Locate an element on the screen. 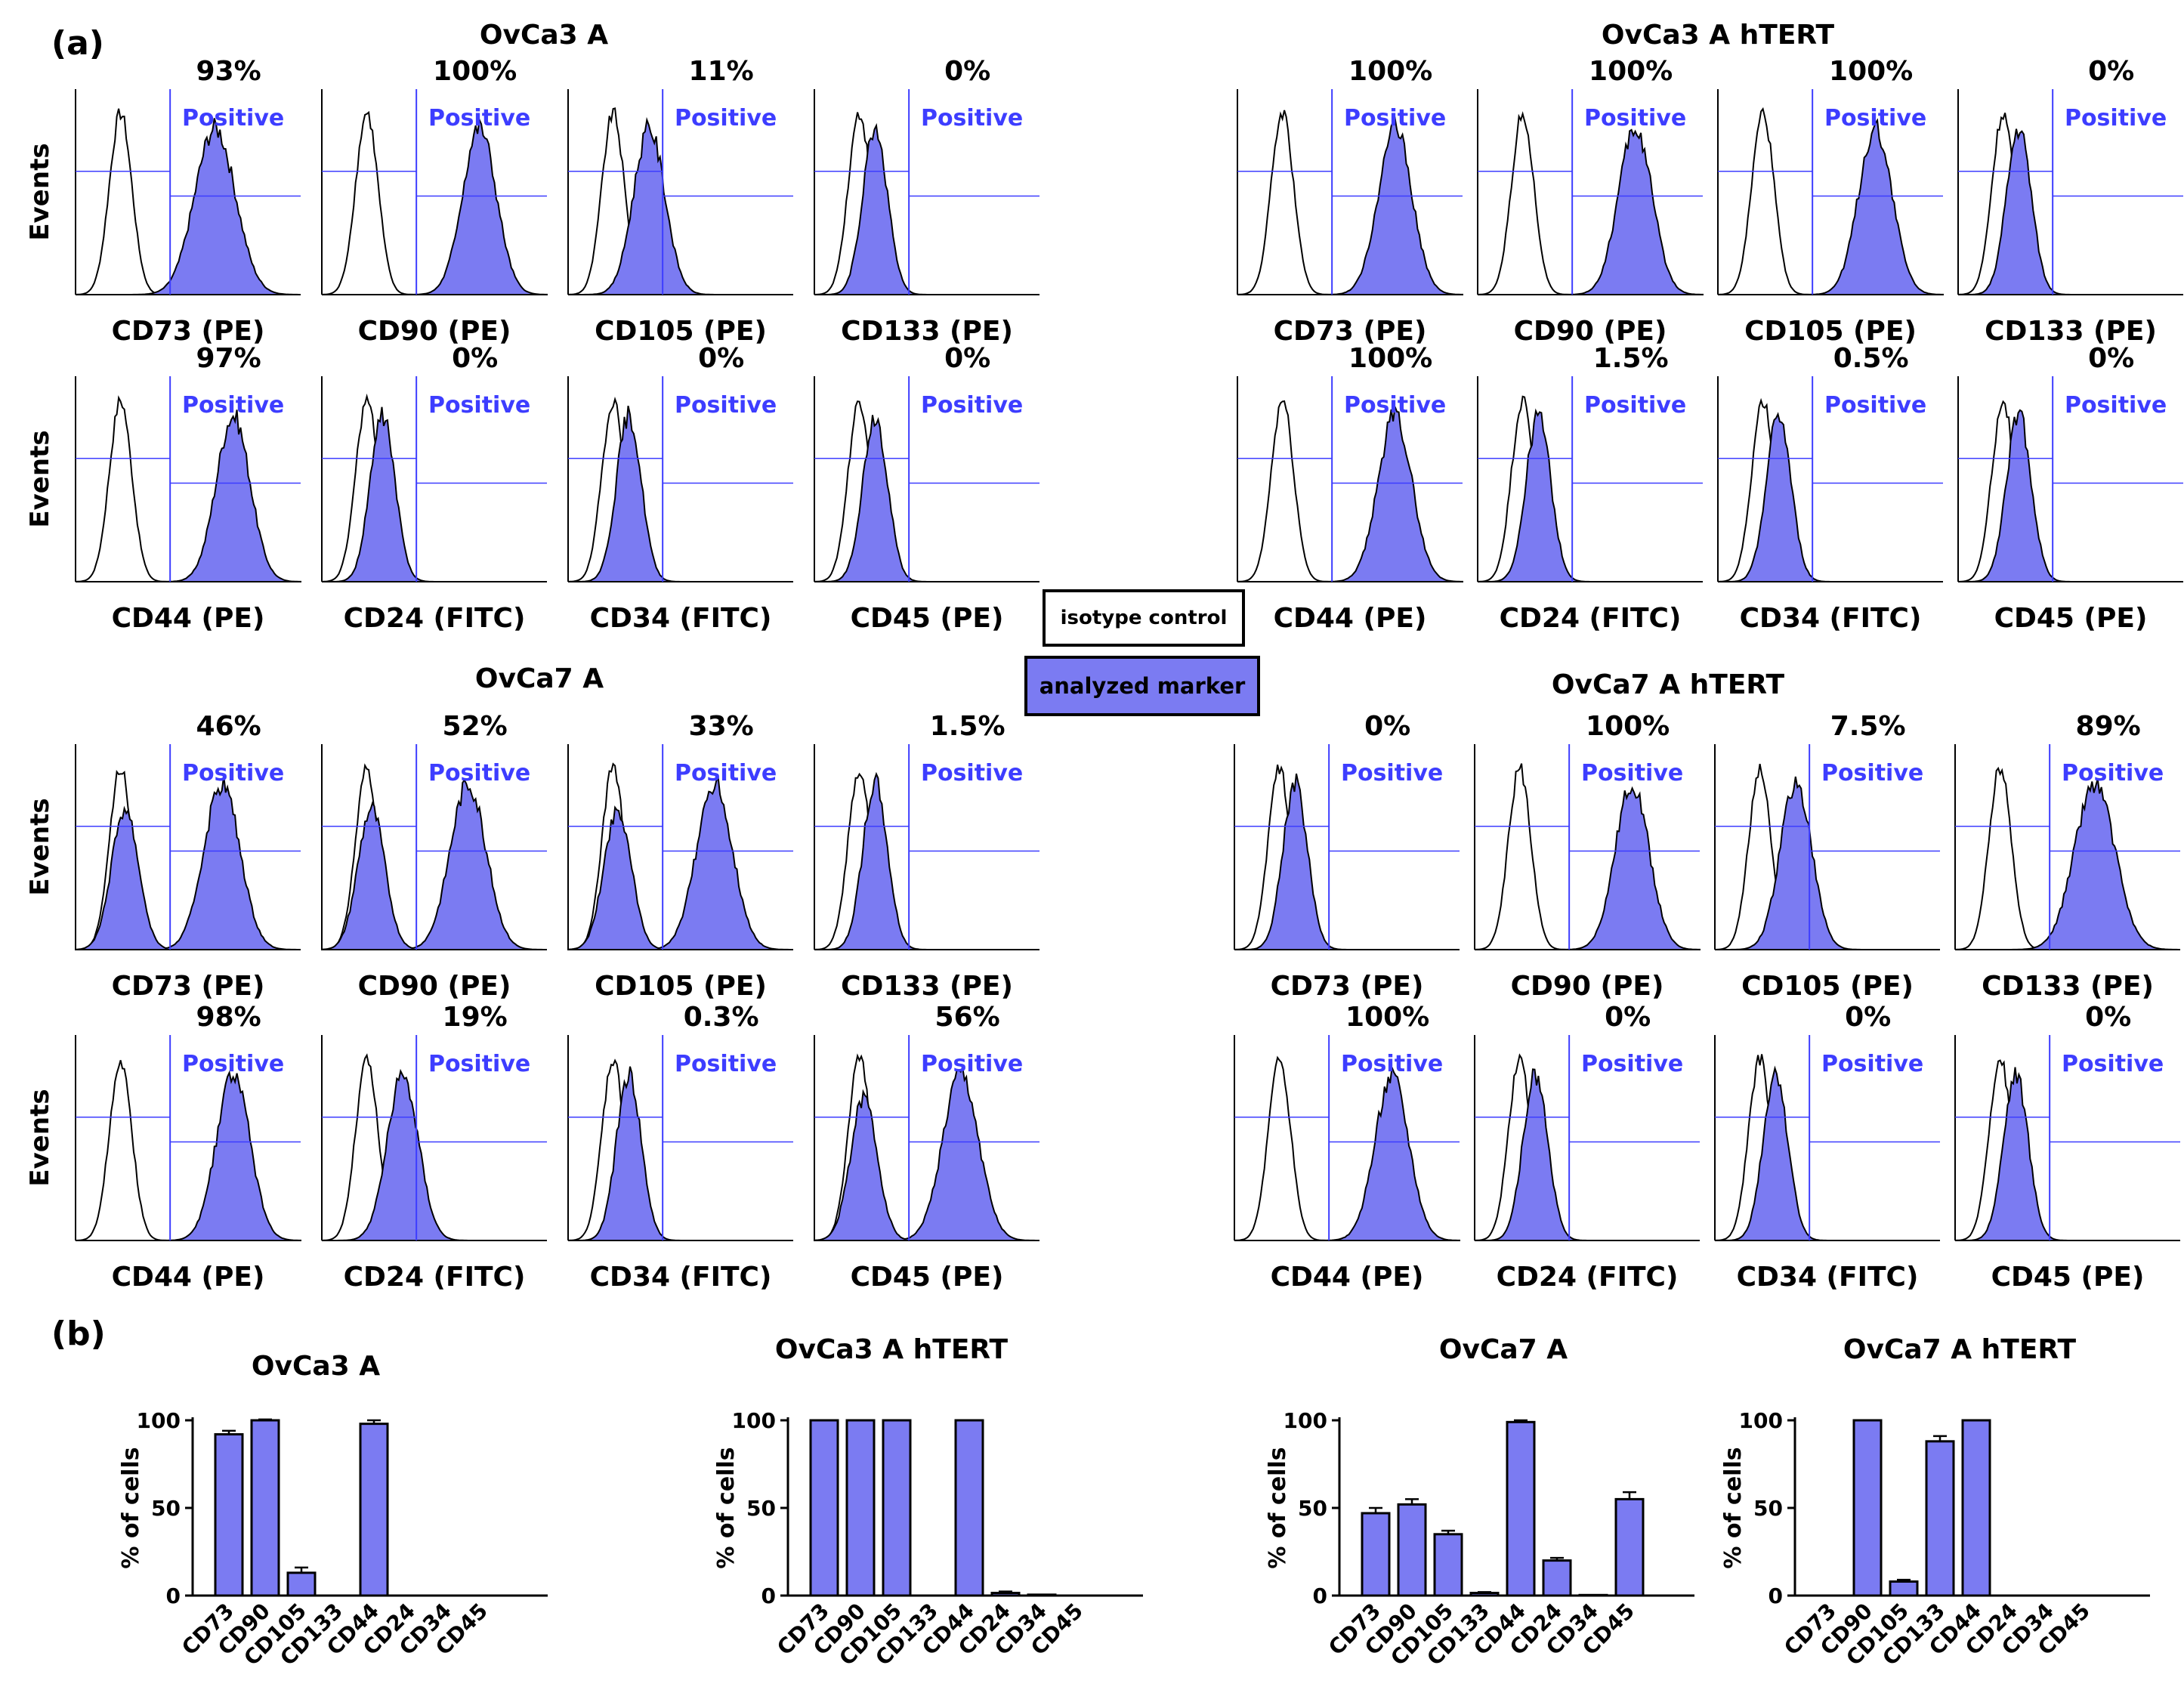 The image size is (2184, 1690). histogram-panel: 100% Positive CD90 (PE) is located at coordinates (1587, 856).